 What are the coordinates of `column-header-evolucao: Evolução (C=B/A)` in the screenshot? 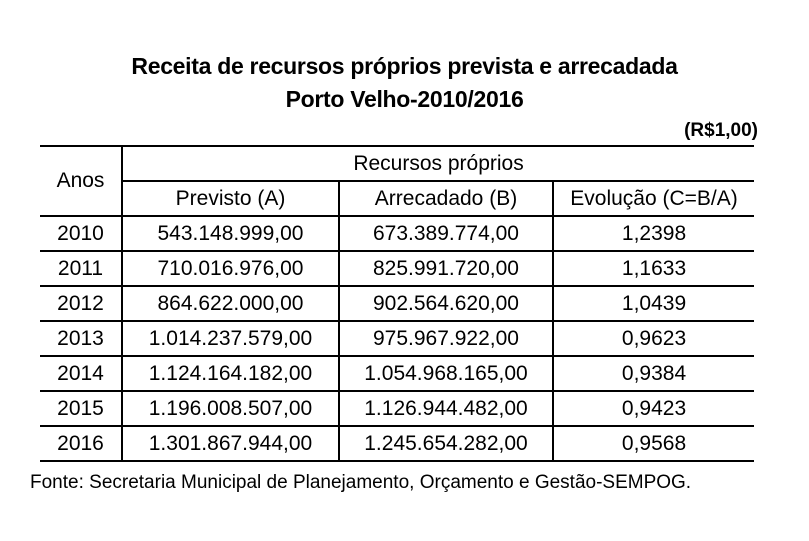 It's located at (653, 198).